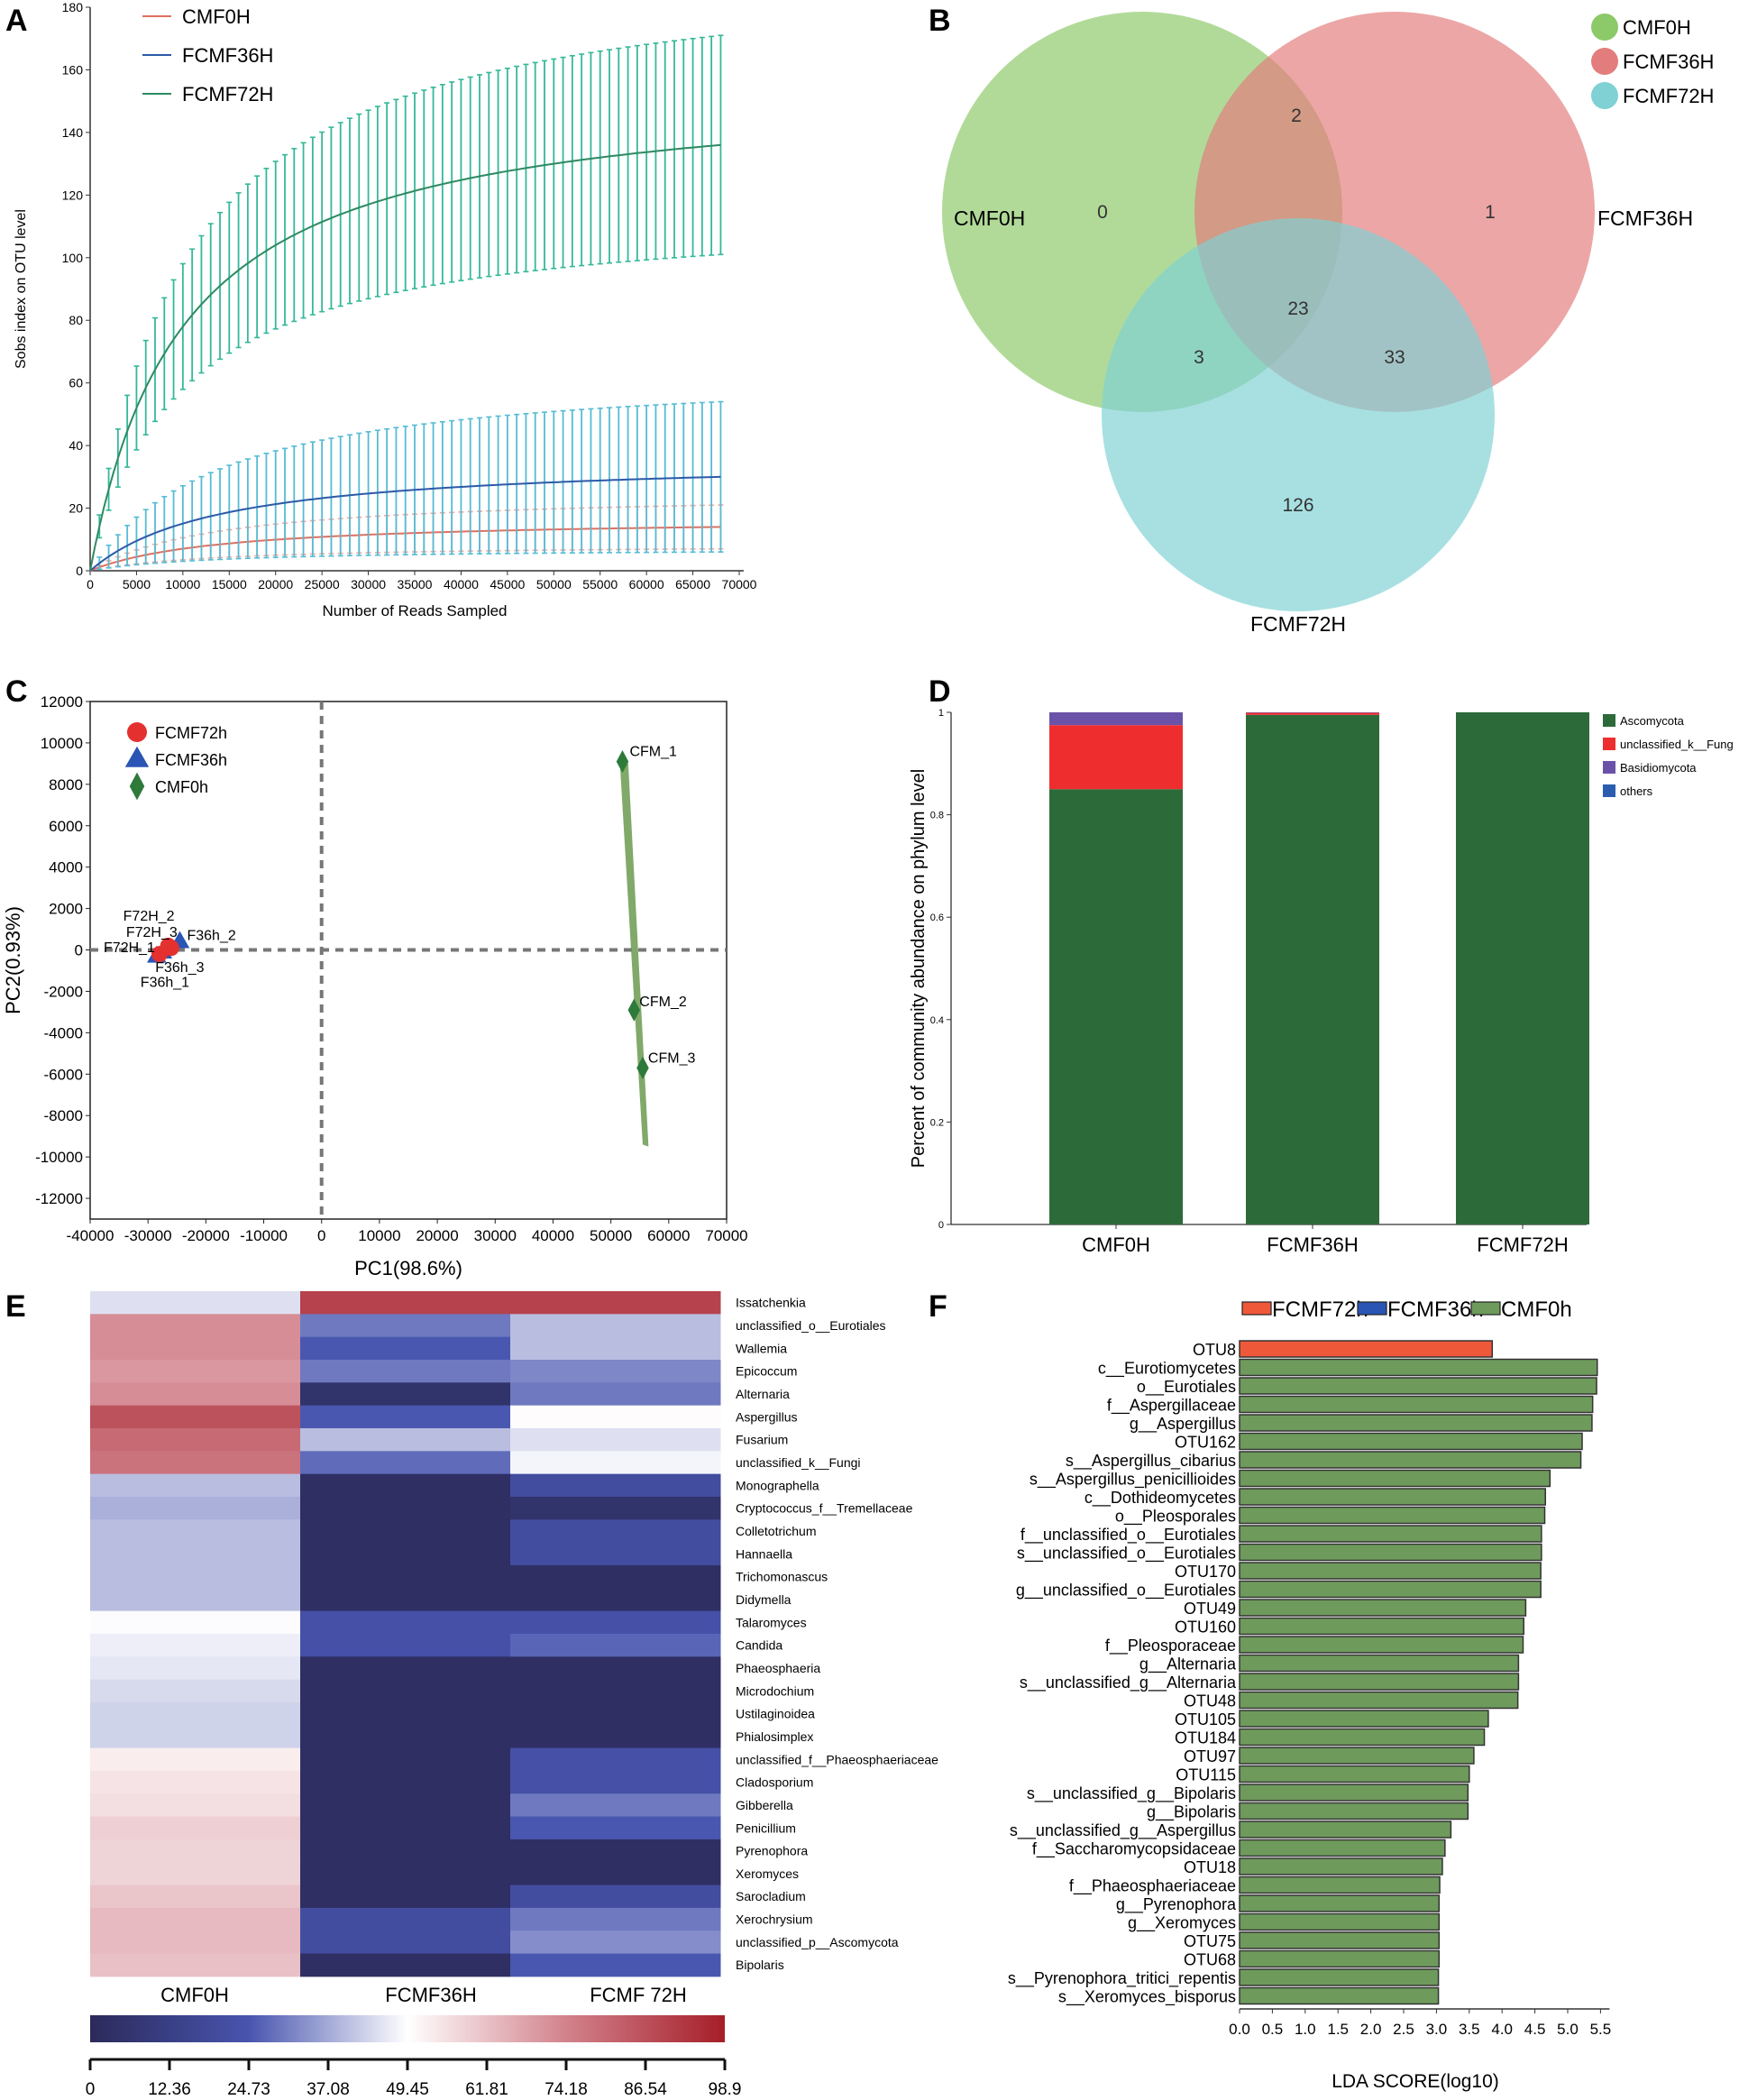 Image resolution: width=1748 pixels, height=2100 pixels. What do you see at coordinates (1390, 1571) in the screenshot?
I see `lda-bar-otu170` at bounding box center [1390, 1571].